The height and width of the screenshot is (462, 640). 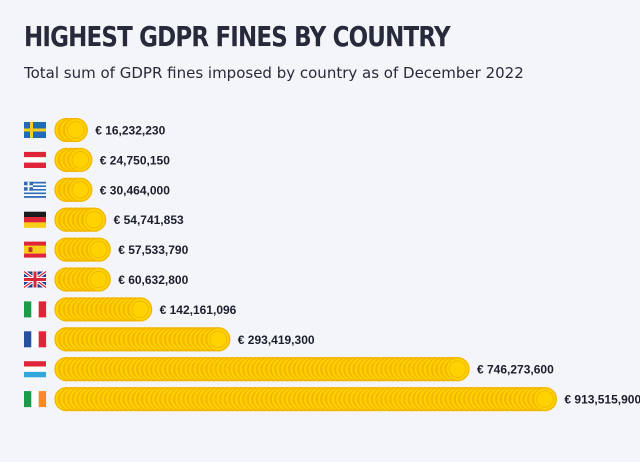 I want to click on country-row: € 30,464,000, so click(x=97, y=189).